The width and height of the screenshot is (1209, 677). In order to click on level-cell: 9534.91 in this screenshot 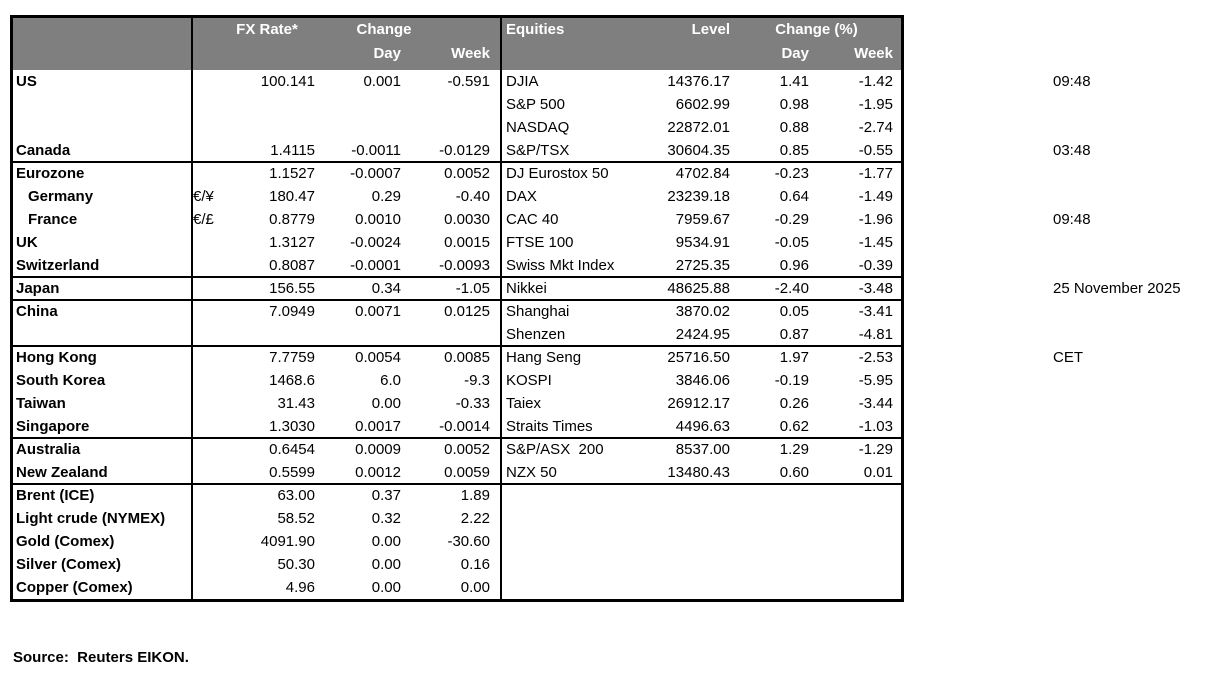, I will do `click(702, 242)`.